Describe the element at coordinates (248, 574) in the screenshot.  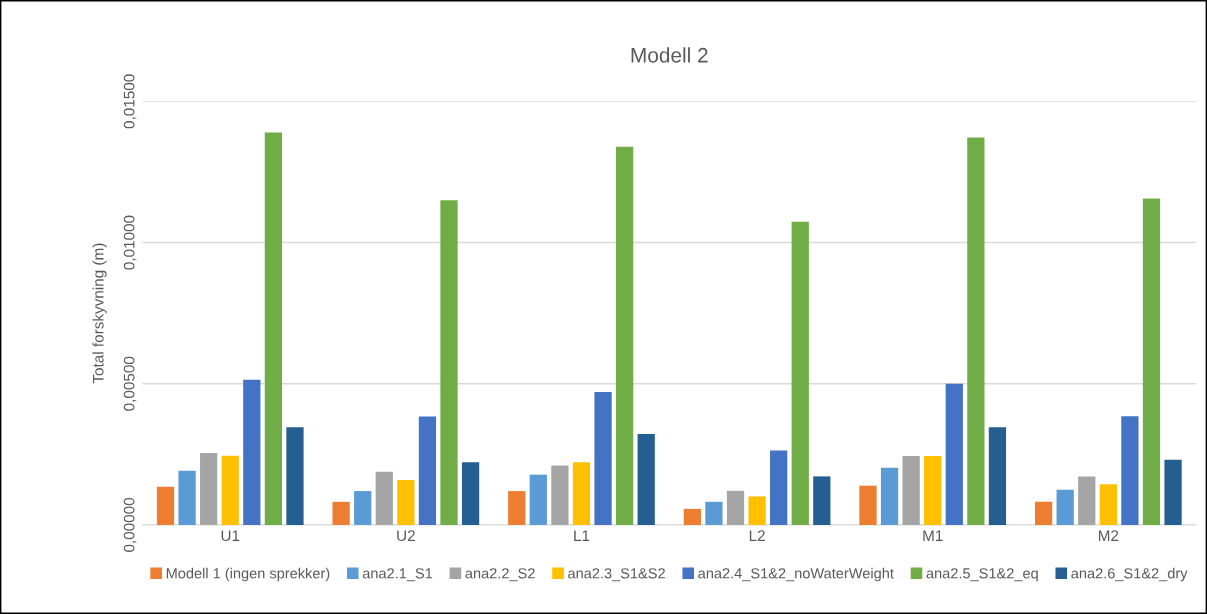
I see `legend-label: Modell 1 (ingen sprekker)` at that location.